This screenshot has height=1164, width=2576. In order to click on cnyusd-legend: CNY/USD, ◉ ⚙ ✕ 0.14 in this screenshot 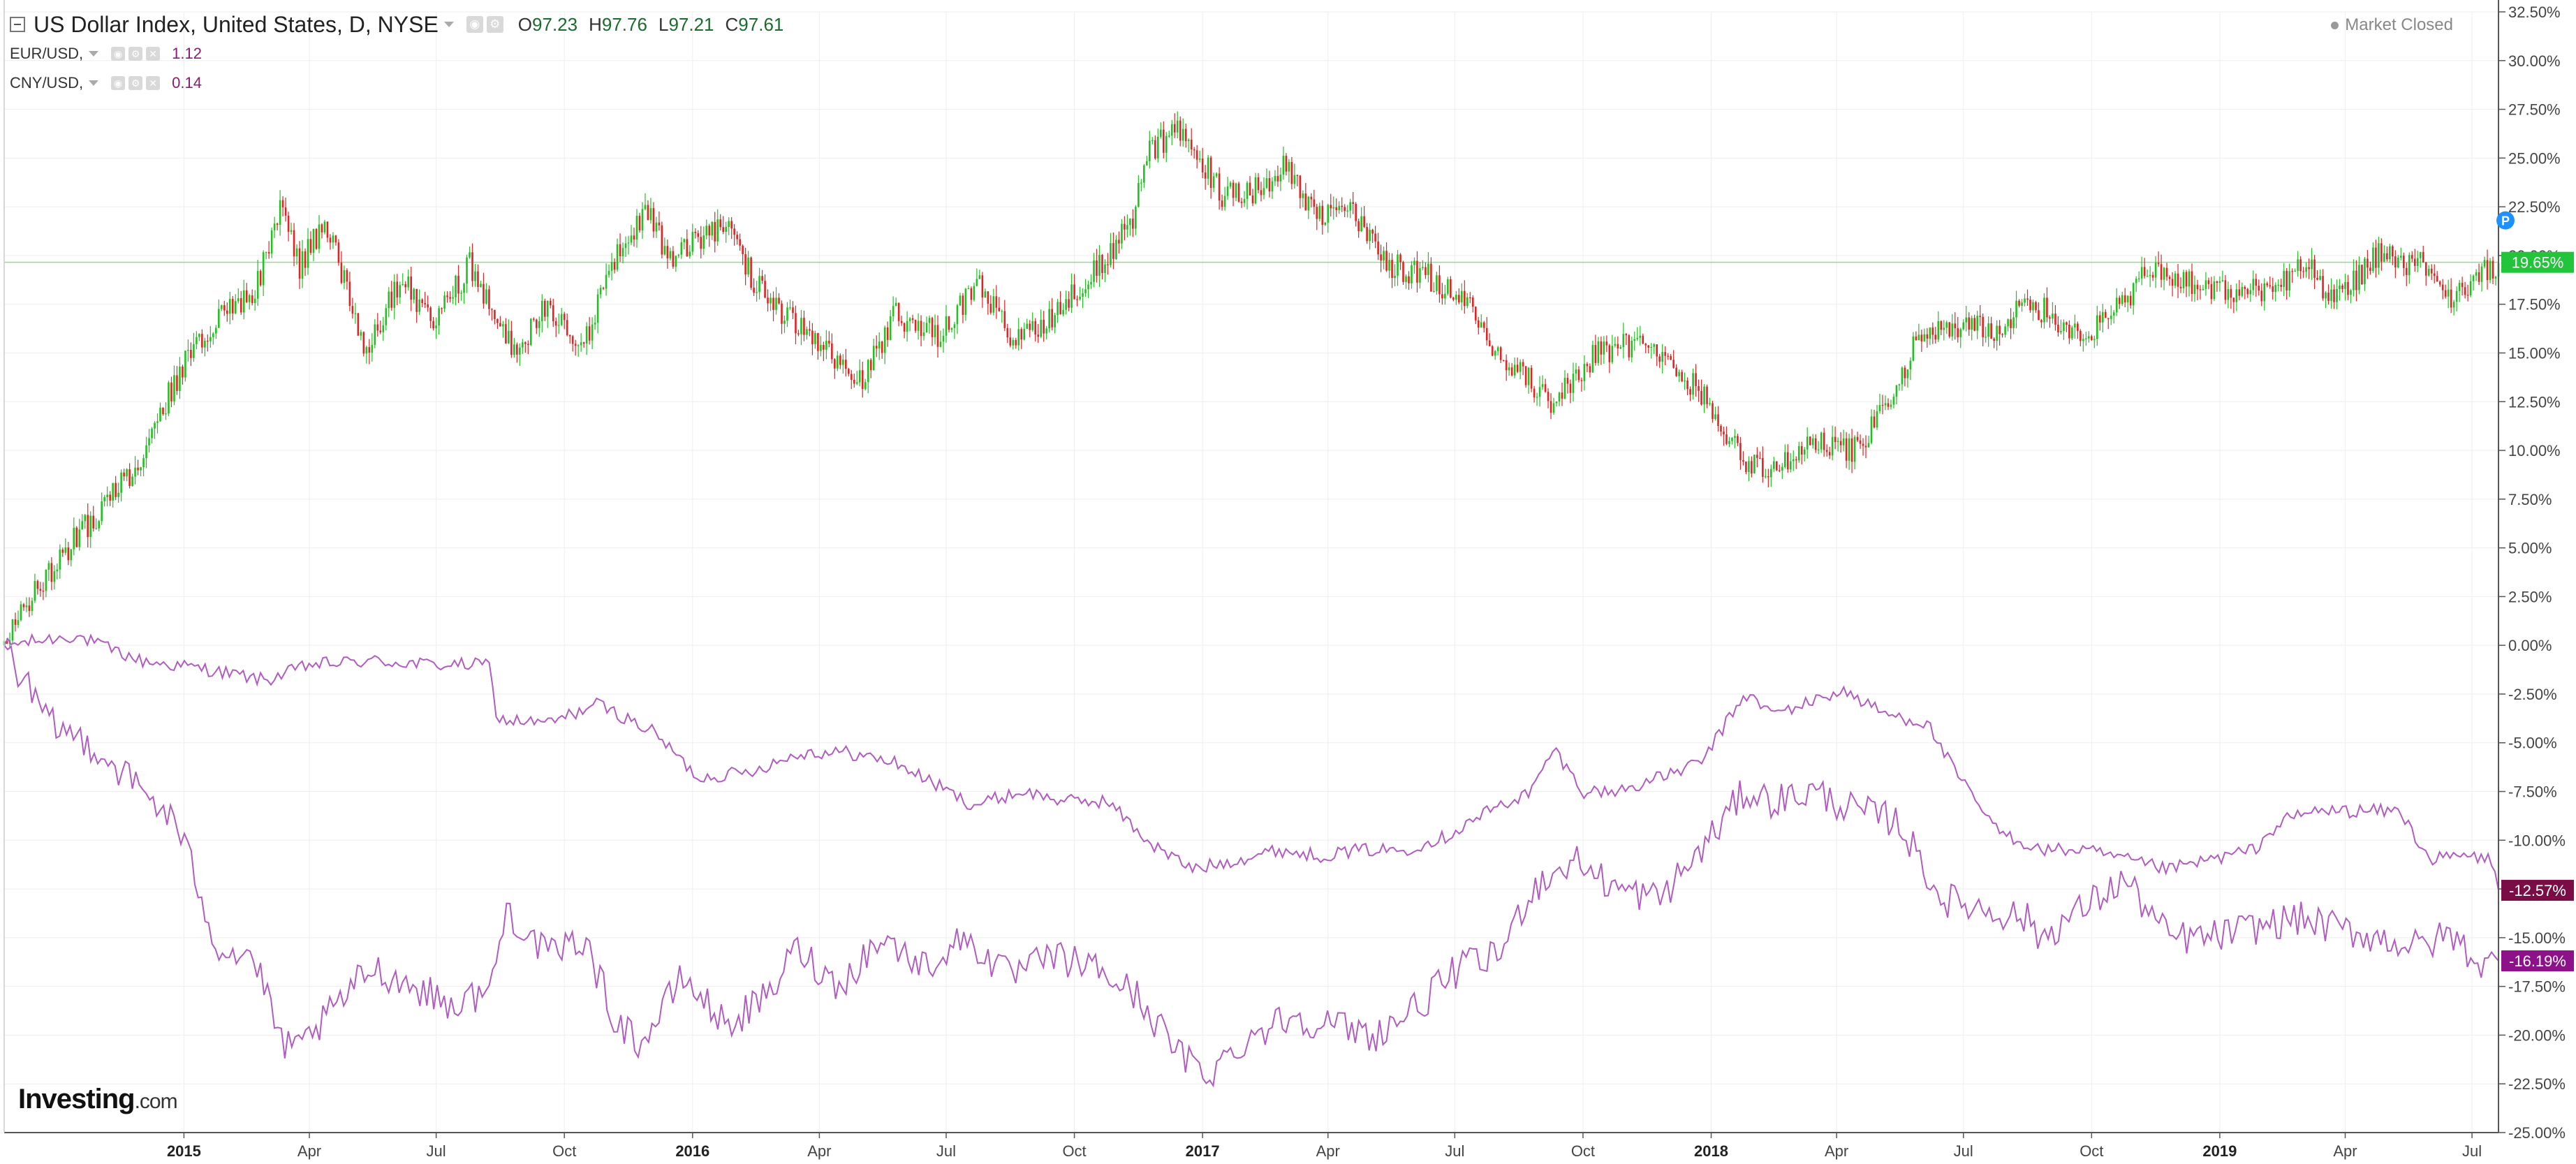, I will do `click(396, 83)`.